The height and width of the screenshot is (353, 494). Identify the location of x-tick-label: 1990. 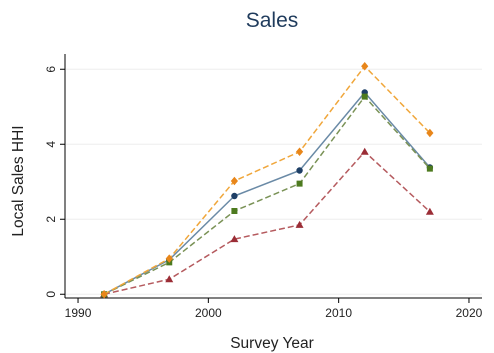
(78, 313).